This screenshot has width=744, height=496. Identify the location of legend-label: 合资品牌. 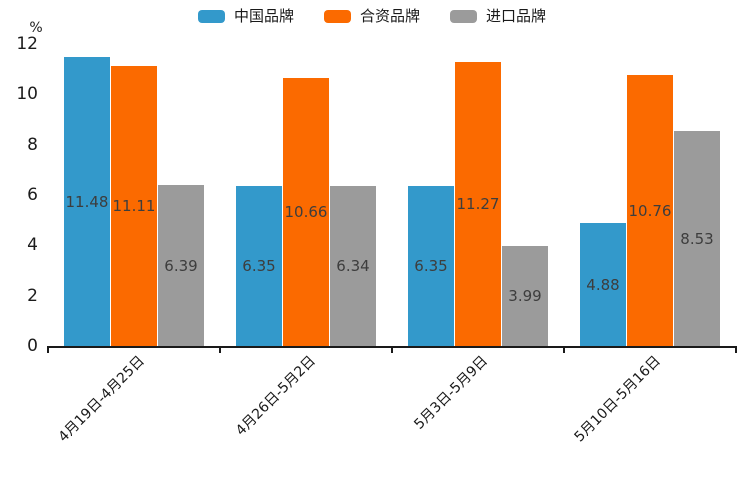
(389, 16).